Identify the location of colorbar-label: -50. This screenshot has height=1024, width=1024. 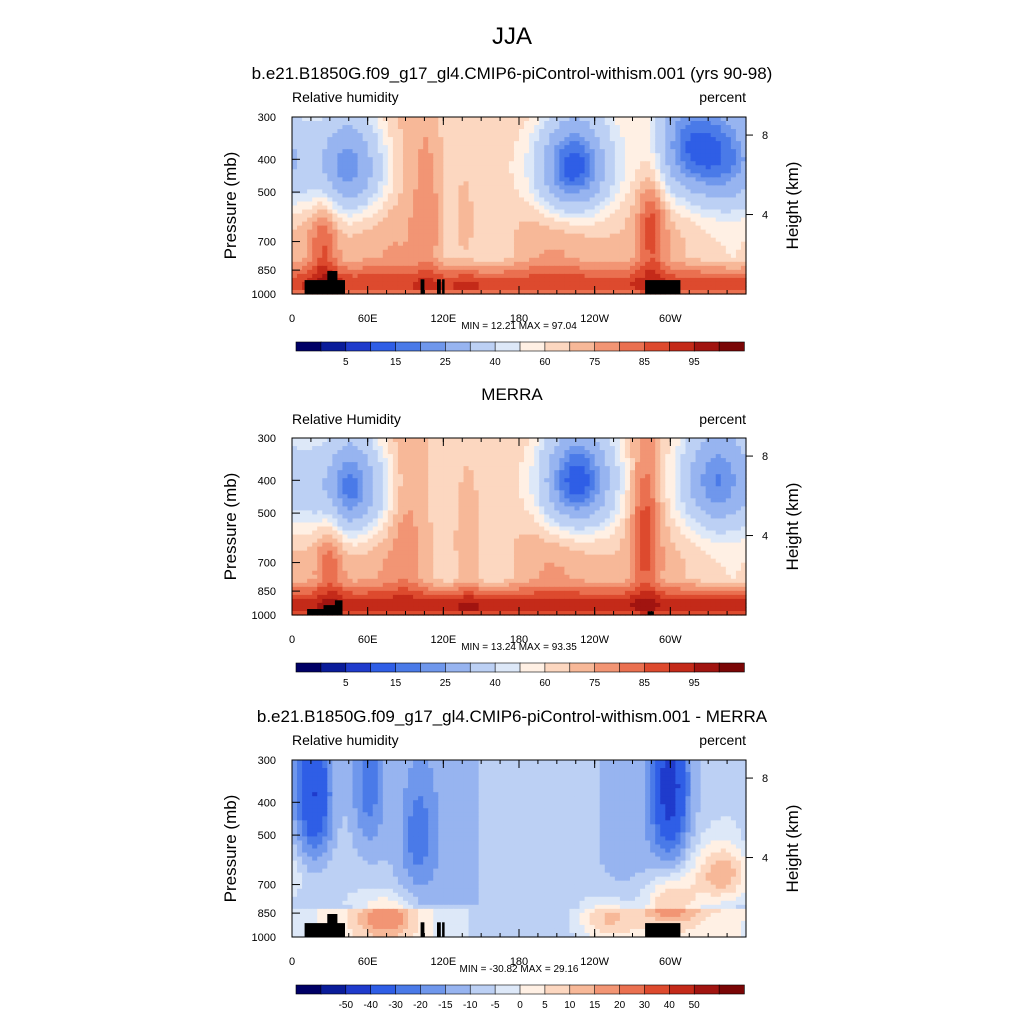
(346, 1005).